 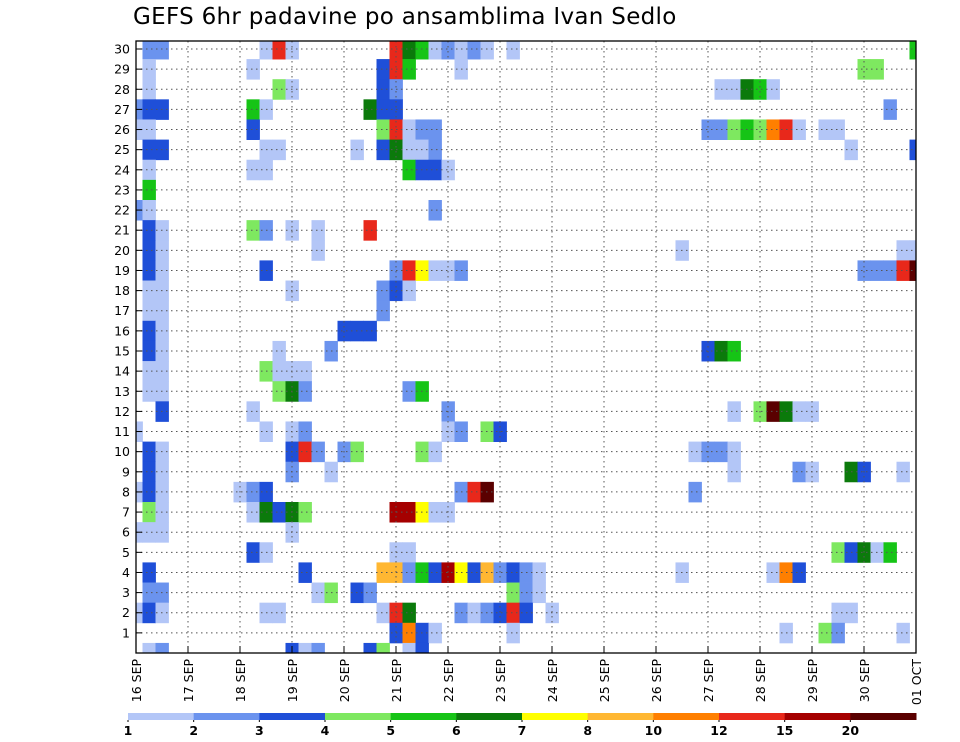 What do you see at coordinates (240, 681) in the screenshot?
I see `x-tick-label: 18 SEP` at bounding box center [240, 681].